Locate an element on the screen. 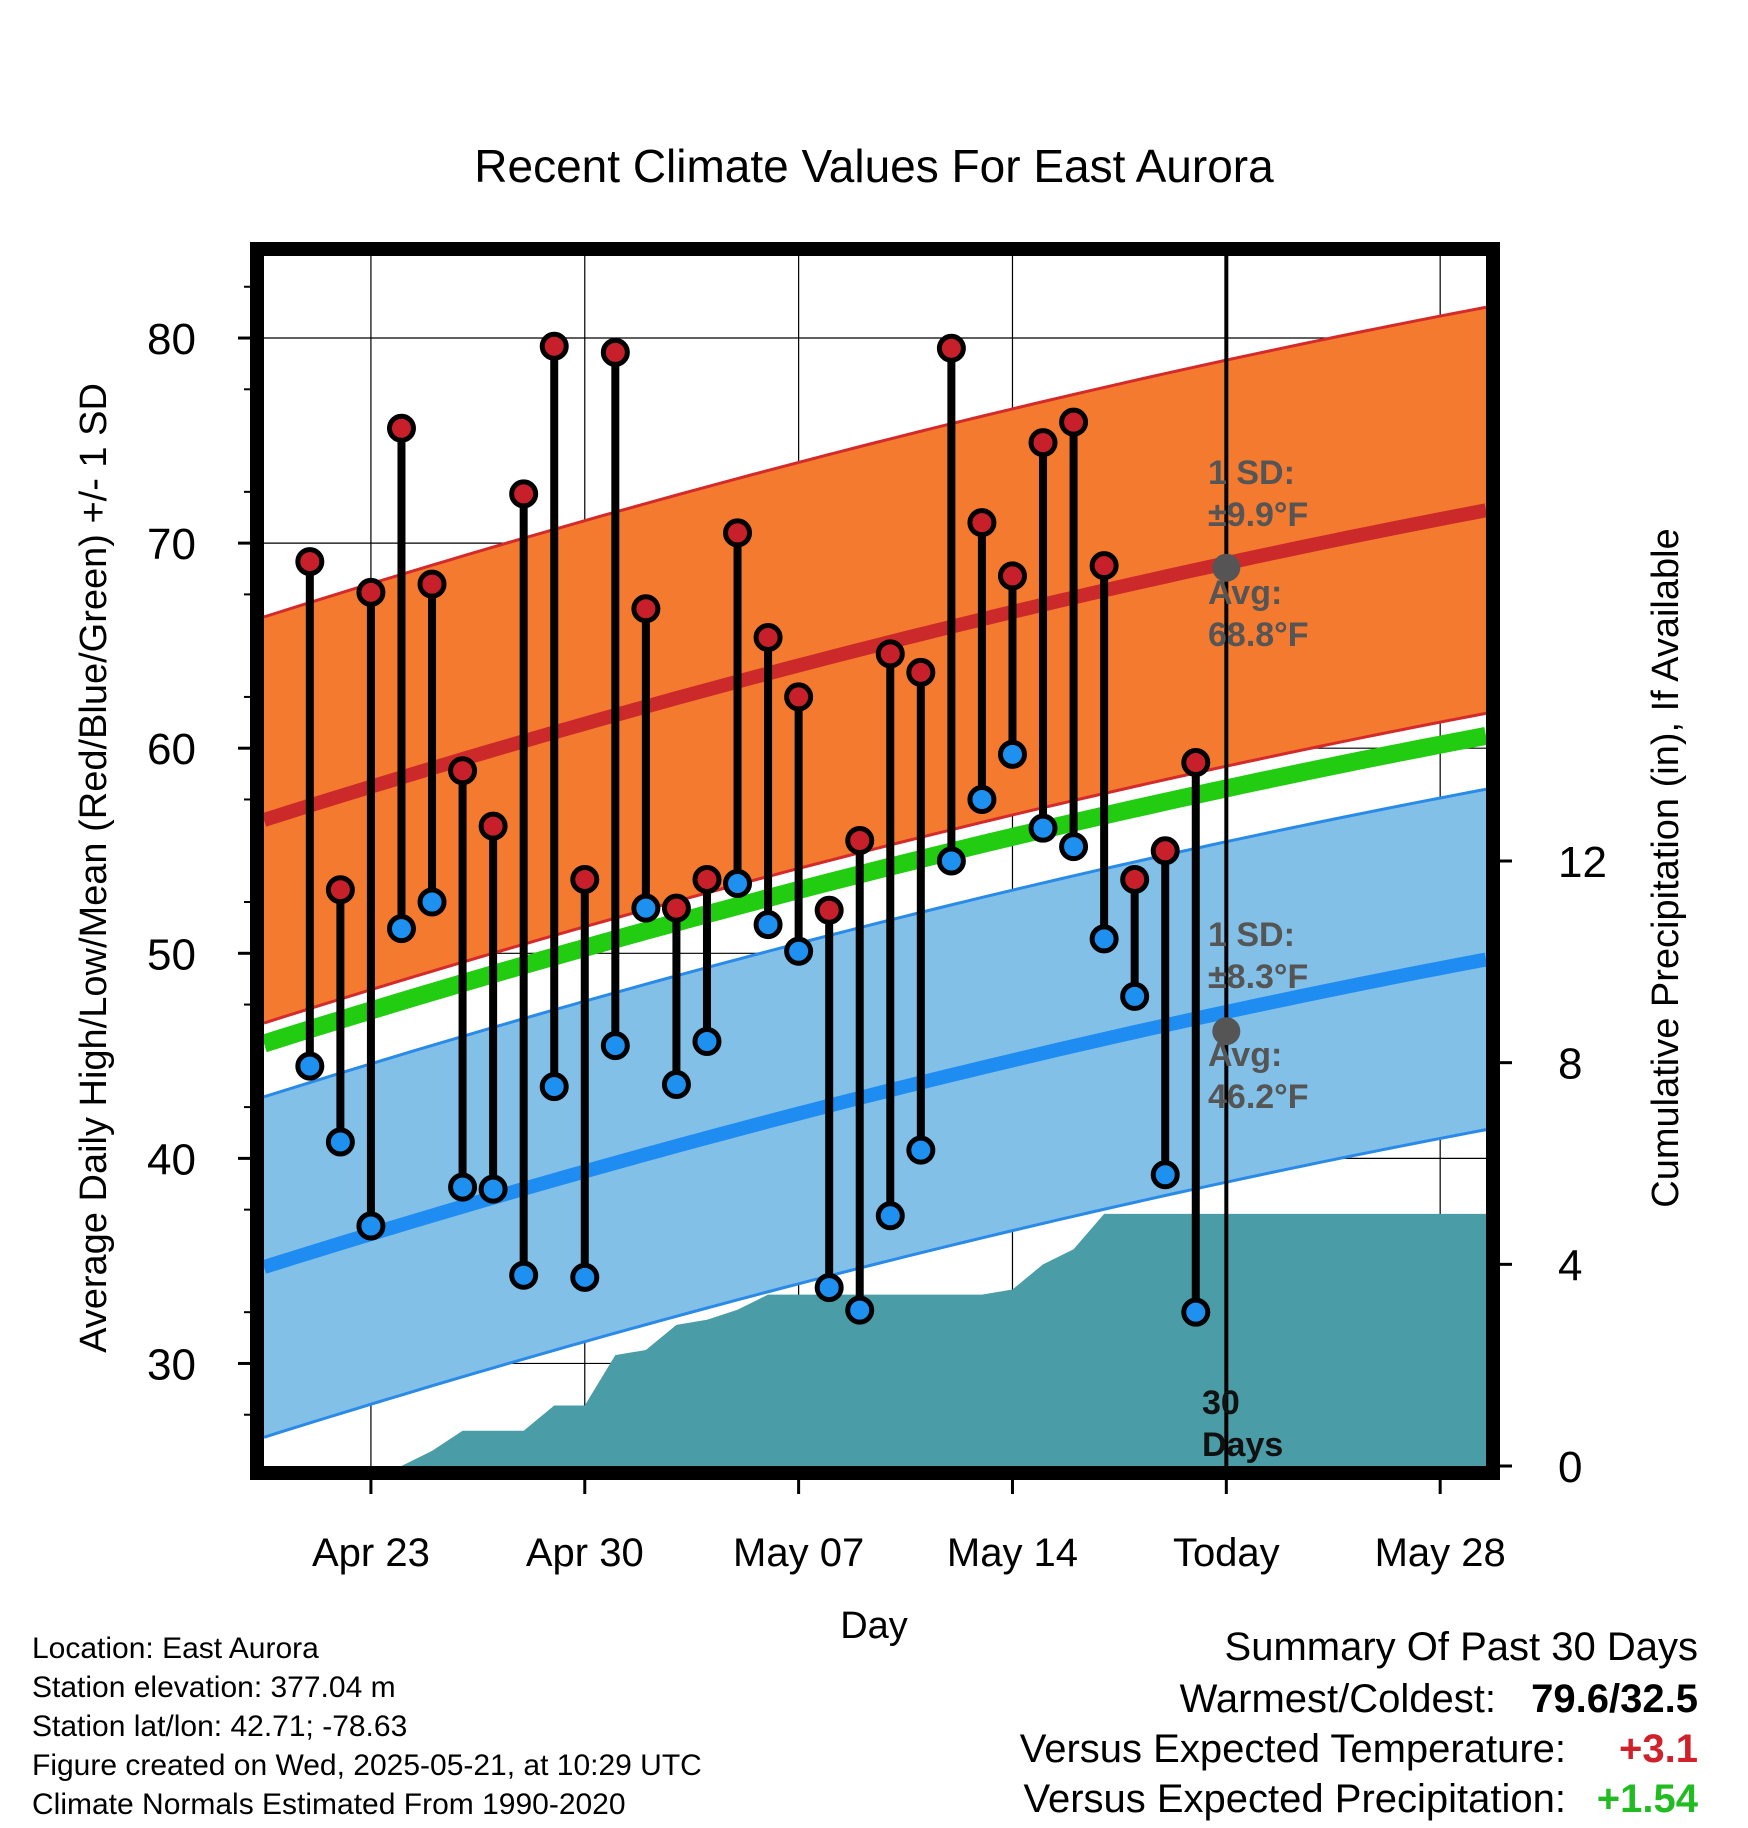  y-tick-label-70: 70 is located at coordinates (171, 544).